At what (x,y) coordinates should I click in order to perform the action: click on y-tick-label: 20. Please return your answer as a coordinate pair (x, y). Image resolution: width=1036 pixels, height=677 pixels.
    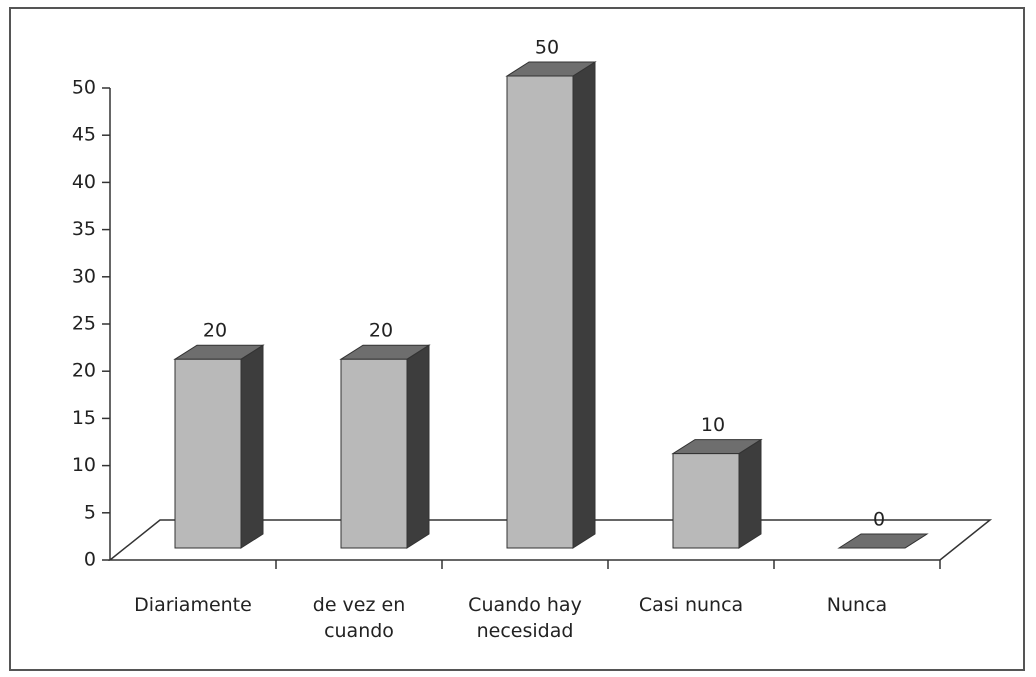
    Looking at the image, I should click on (84, 371).